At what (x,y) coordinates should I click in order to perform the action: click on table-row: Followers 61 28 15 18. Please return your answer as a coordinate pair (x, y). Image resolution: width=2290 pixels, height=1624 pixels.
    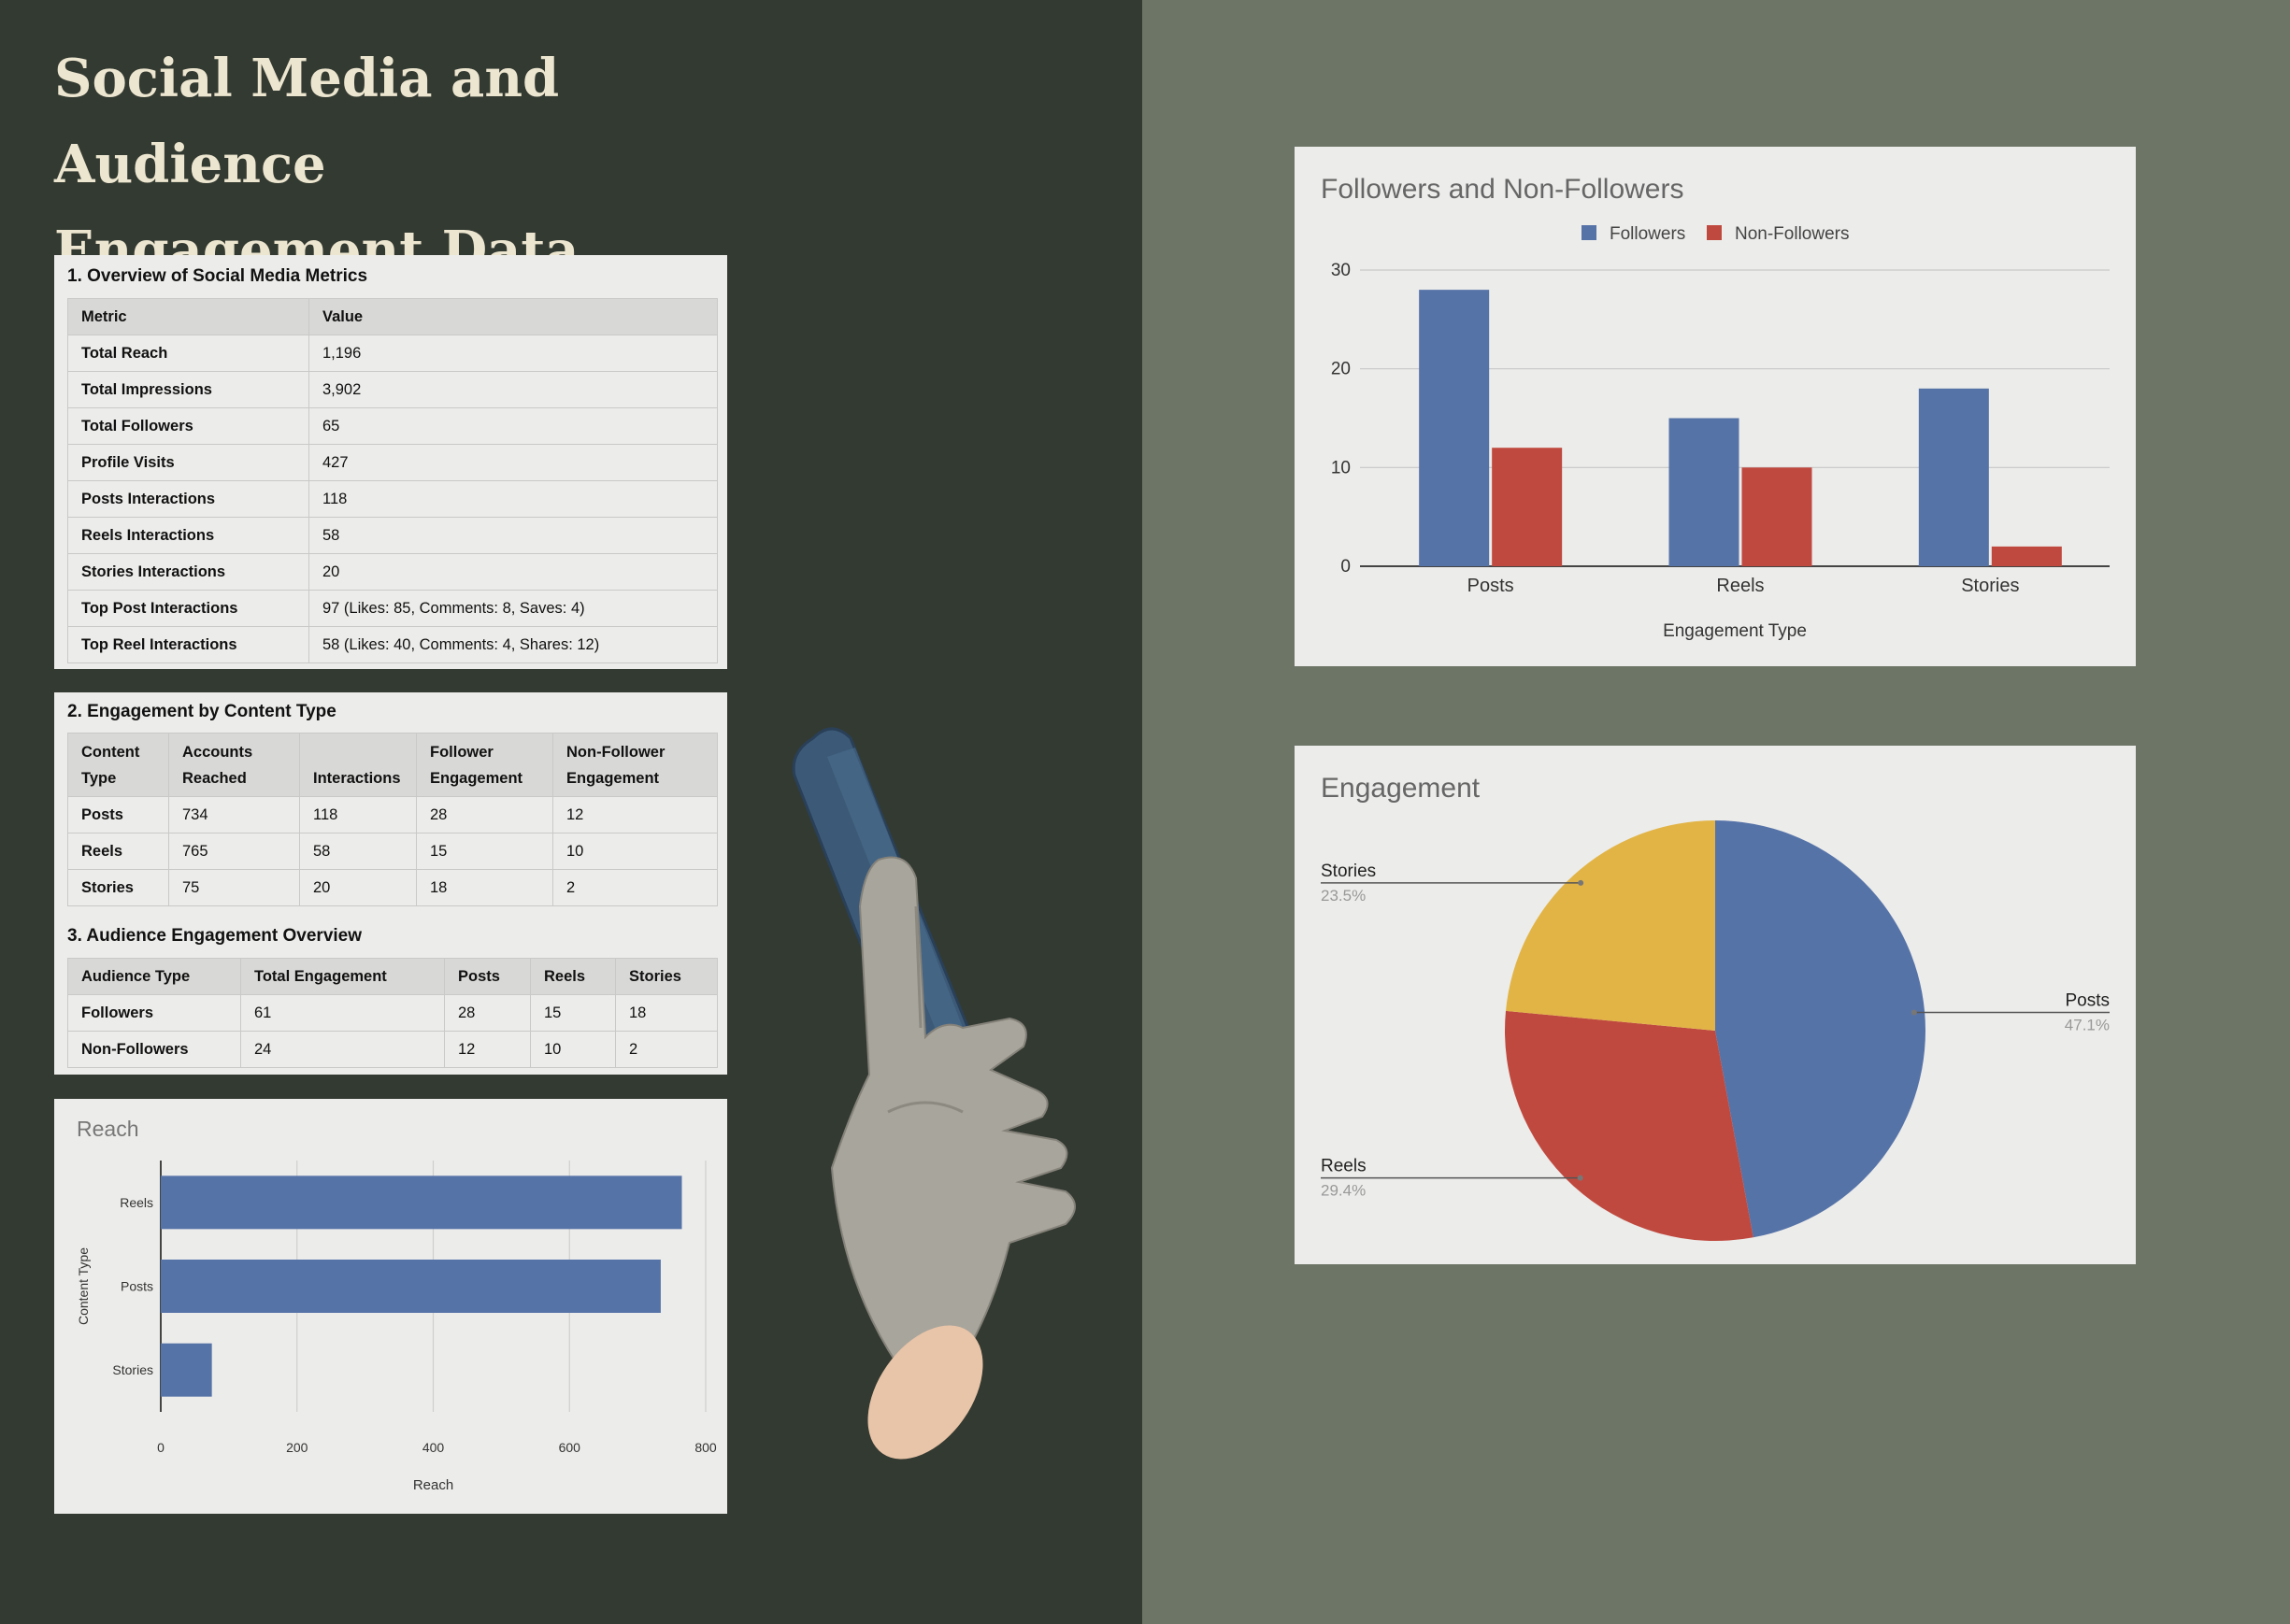
    Looking at the image, I should click on (392, 1013).